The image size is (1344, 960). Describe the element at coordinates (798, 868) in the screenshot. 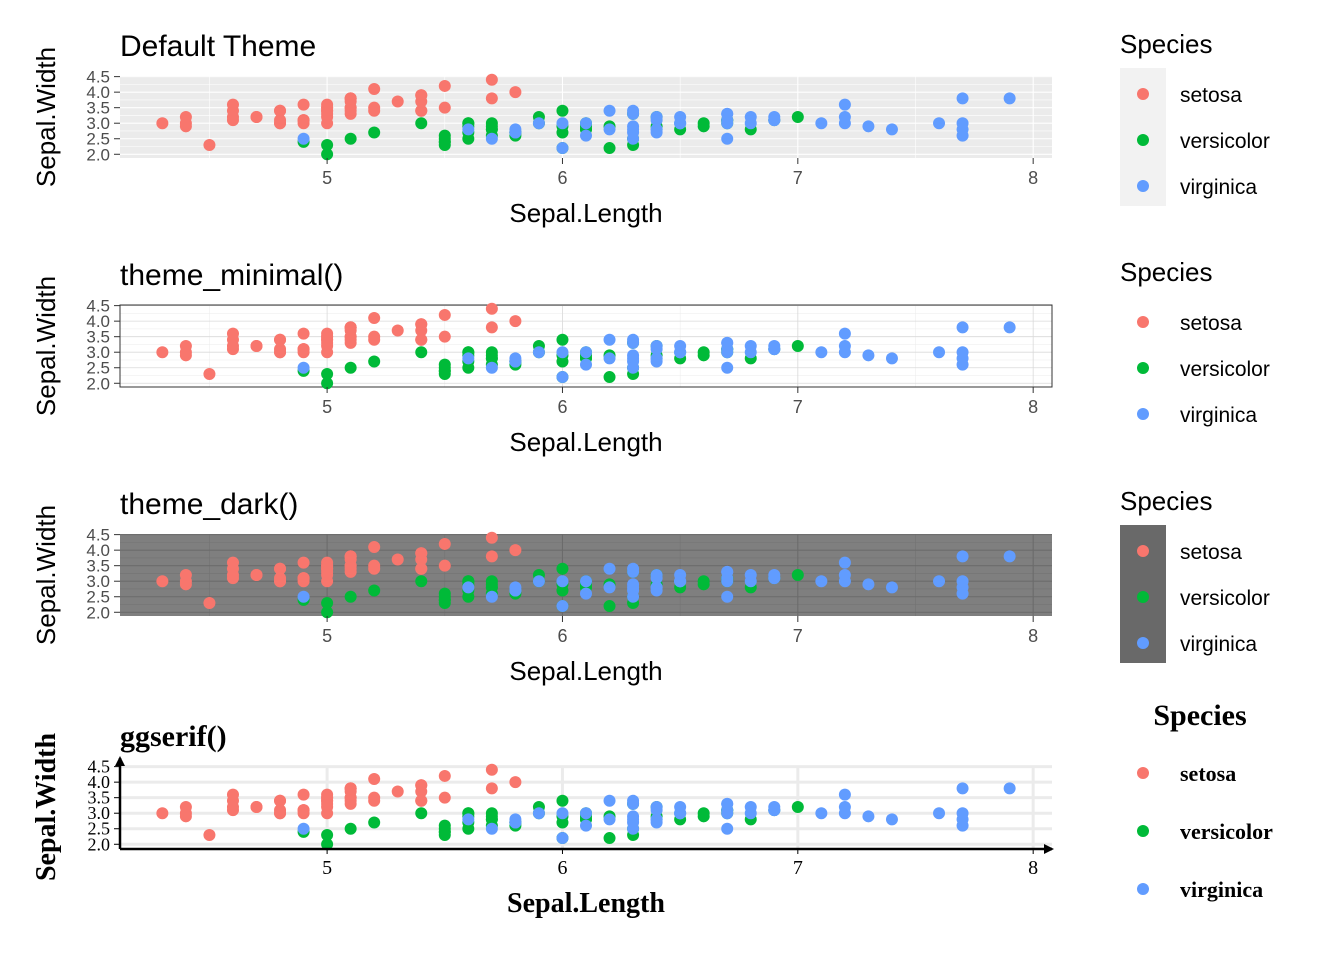

I see `x-tick-label: 7` at that location.